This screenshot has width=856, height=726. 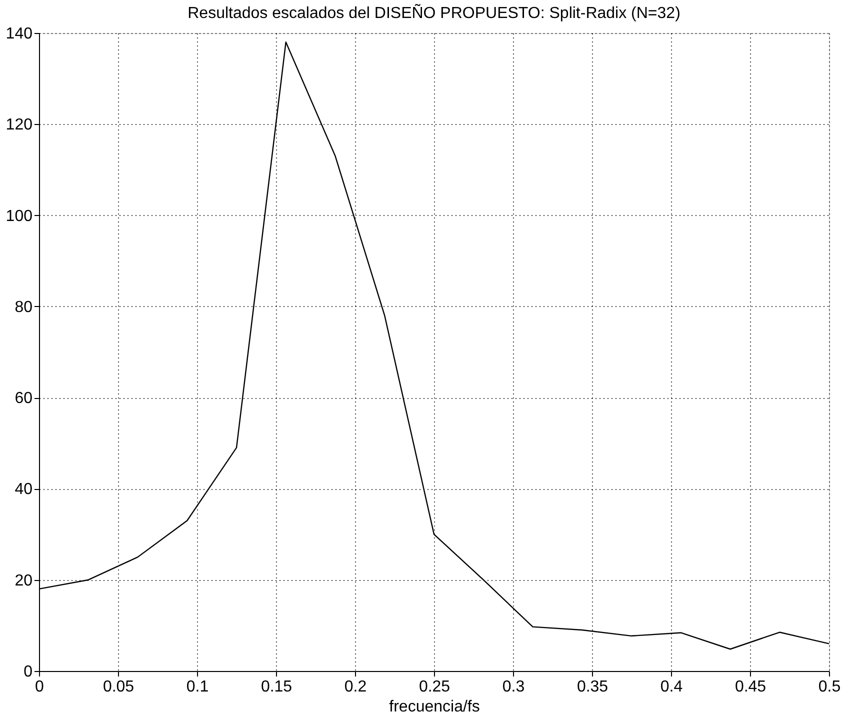 I want to click on x-tick-label: 0.05, so click(x=118, y=687).